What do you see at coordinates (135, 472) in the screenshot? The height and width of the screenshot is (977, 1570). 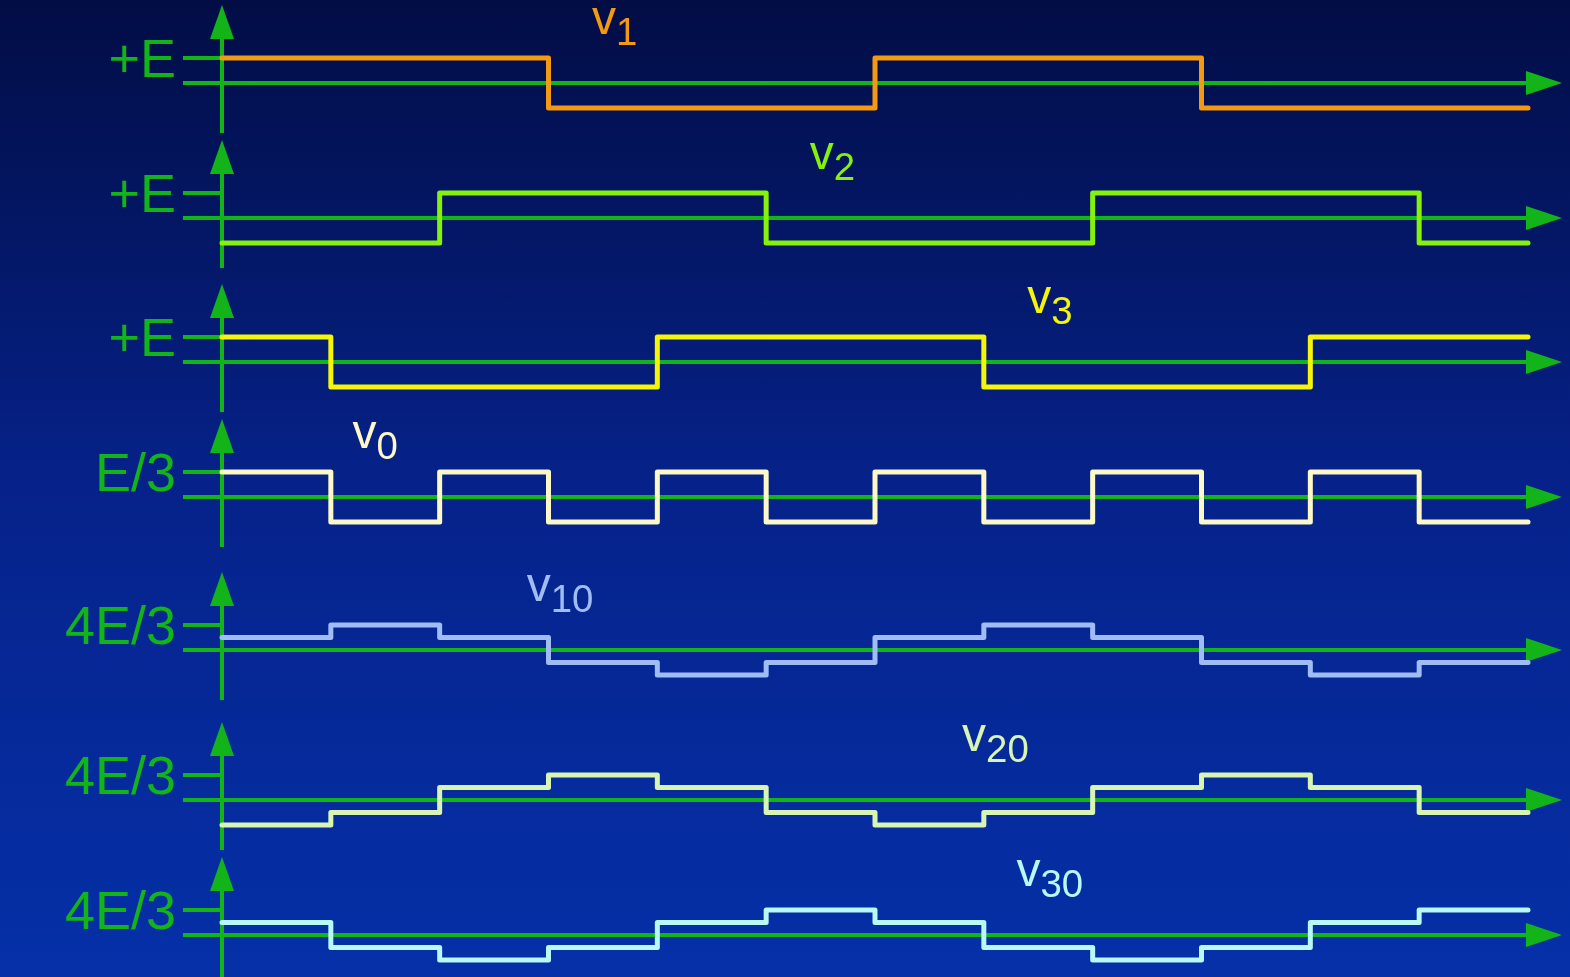 I see `text: E/3` at bounding box center [135, 472].